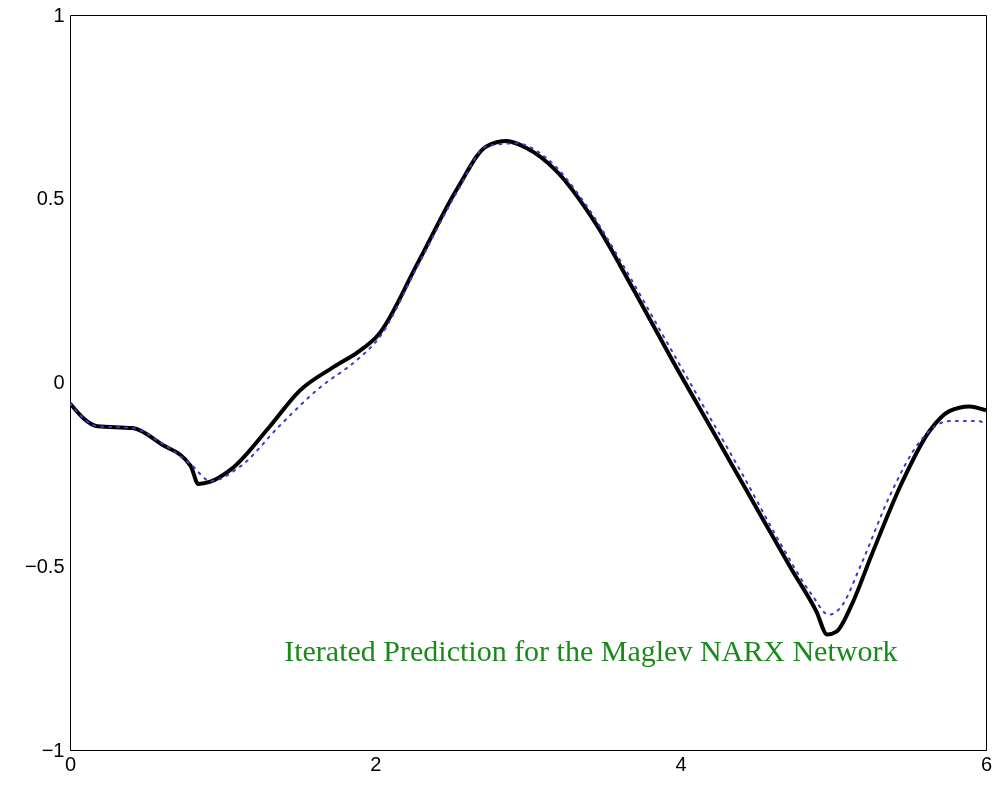  What do you see at coordinates (376, 763) in the screenshot?
I see `x-tick-label: 2` at bounding box center [376, 763].